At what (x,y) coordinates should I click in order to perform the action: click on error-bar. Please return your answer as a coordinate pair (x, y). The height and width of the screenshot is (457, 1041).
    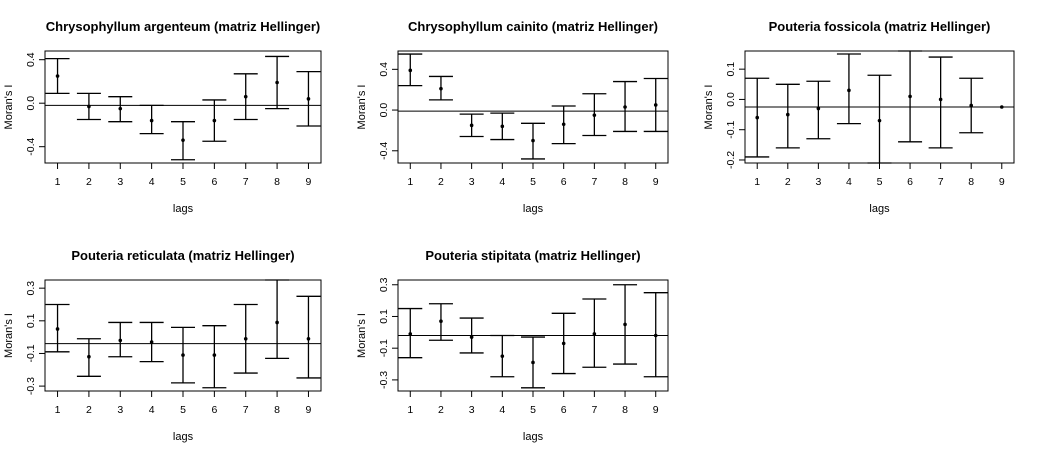
    Looking at the image, I should click on (277, 319).